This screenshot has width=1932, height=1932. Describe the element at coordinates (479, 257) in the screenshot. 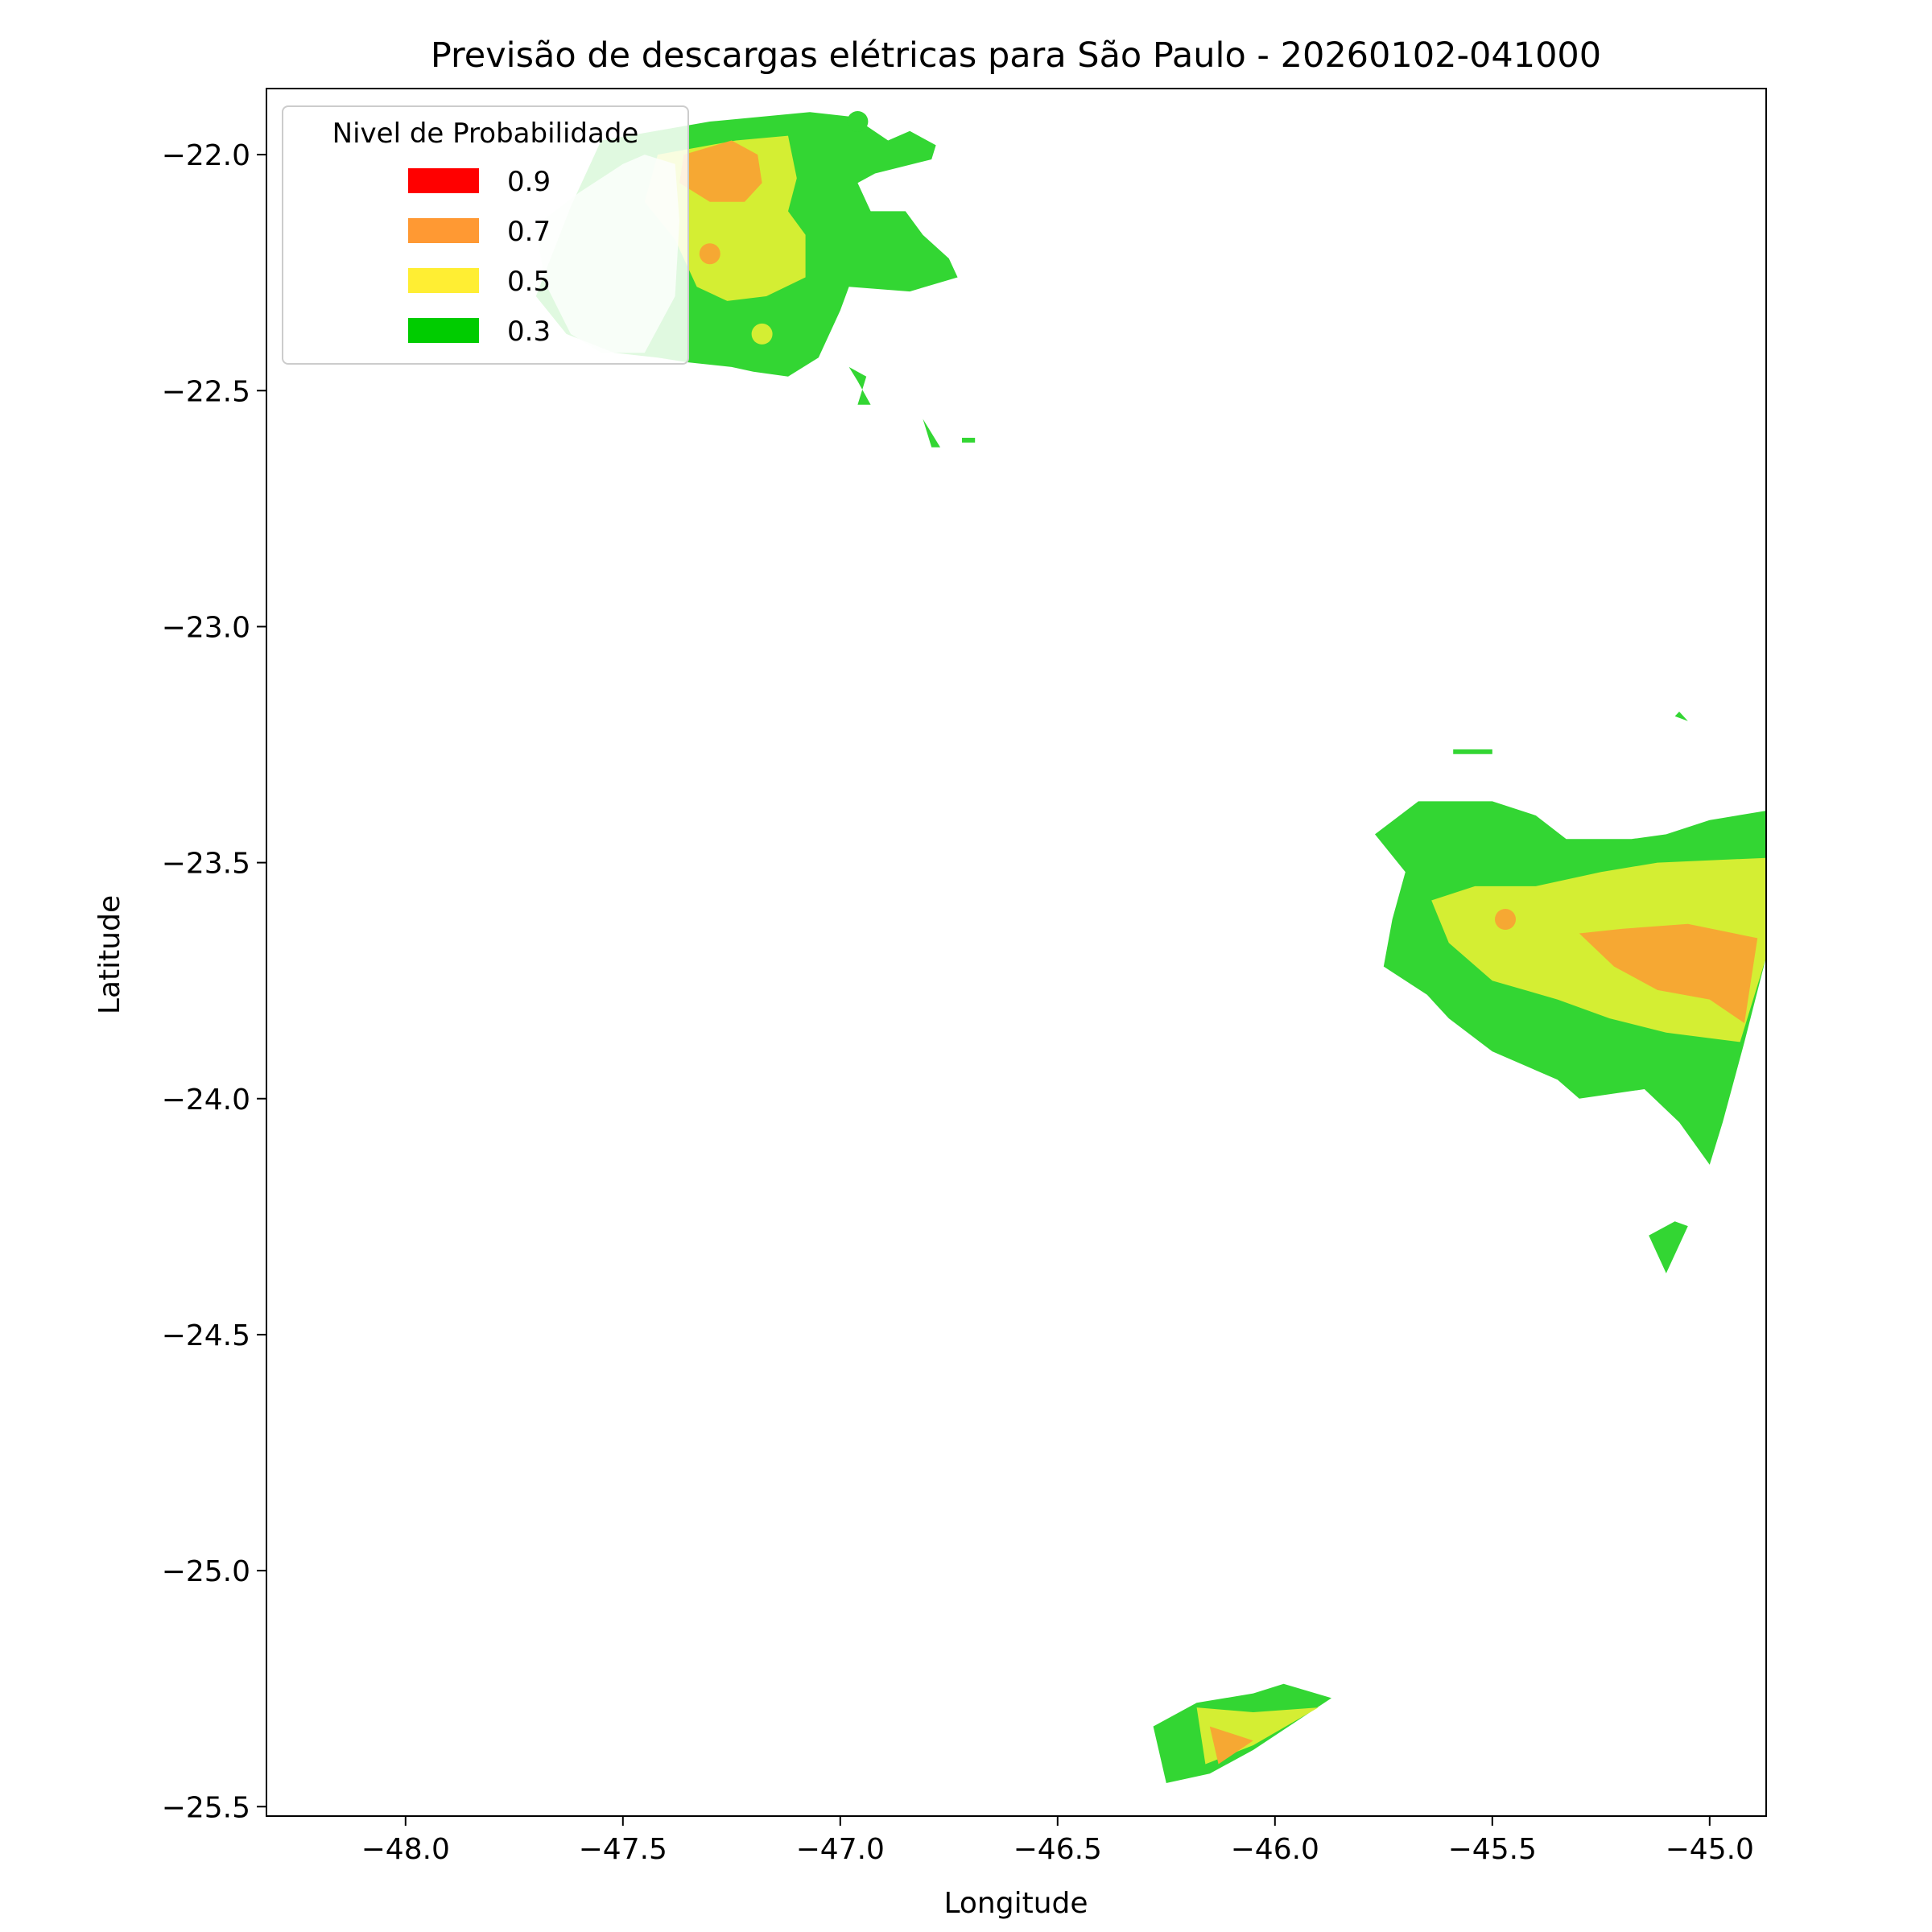

I see `legend-items: 0.9 0.7 0.5 0.3` at that location.